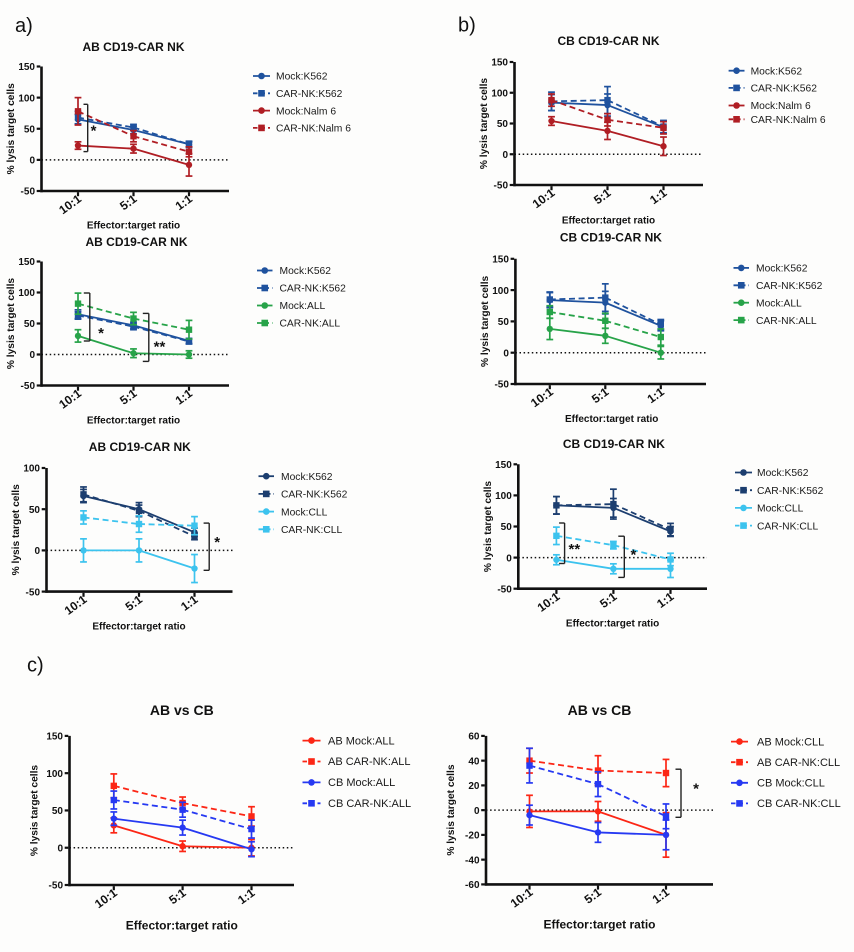  What do you see at coordinates (369, 804) in the screenshot?
I see `svg-text: CB CAR-NK:ALL` at bounding box center [369, 804].